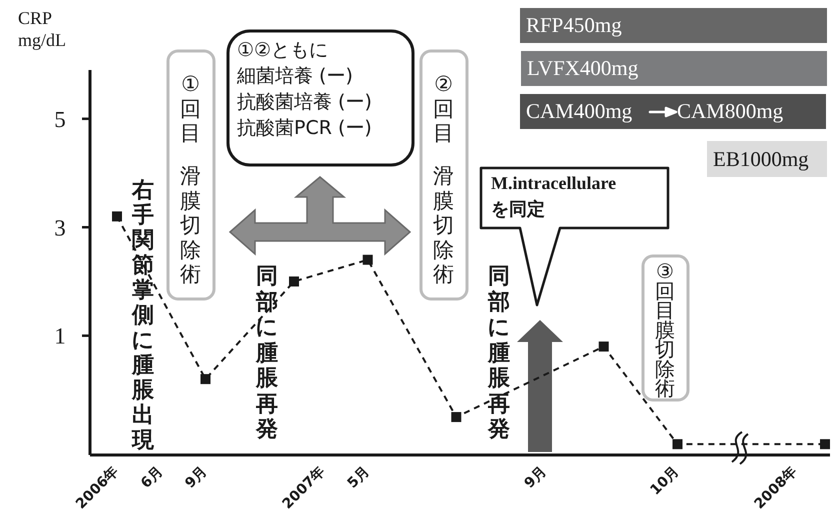  I want to click on annotation: 細菌培養 (ー), so click(295, 76).